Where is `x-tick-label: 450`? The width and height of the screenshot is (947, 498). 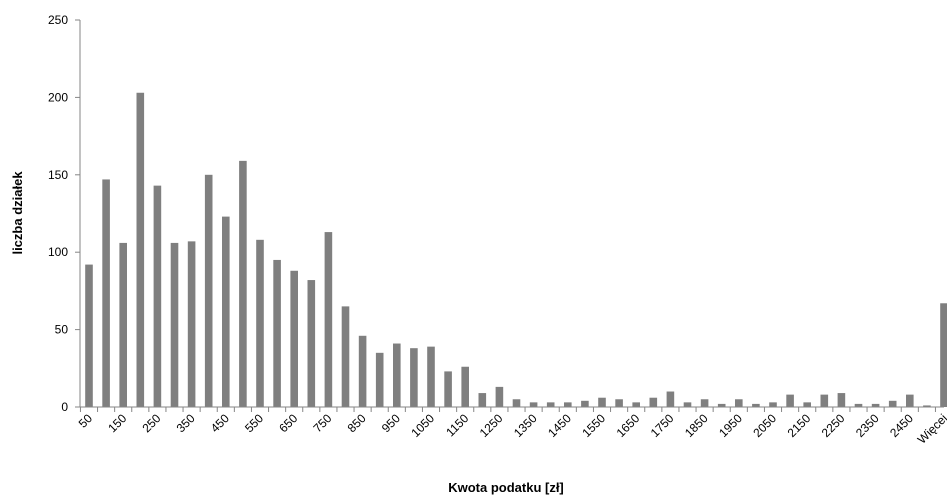 x-tick-label: 450 is located at coordinates (220, 423).